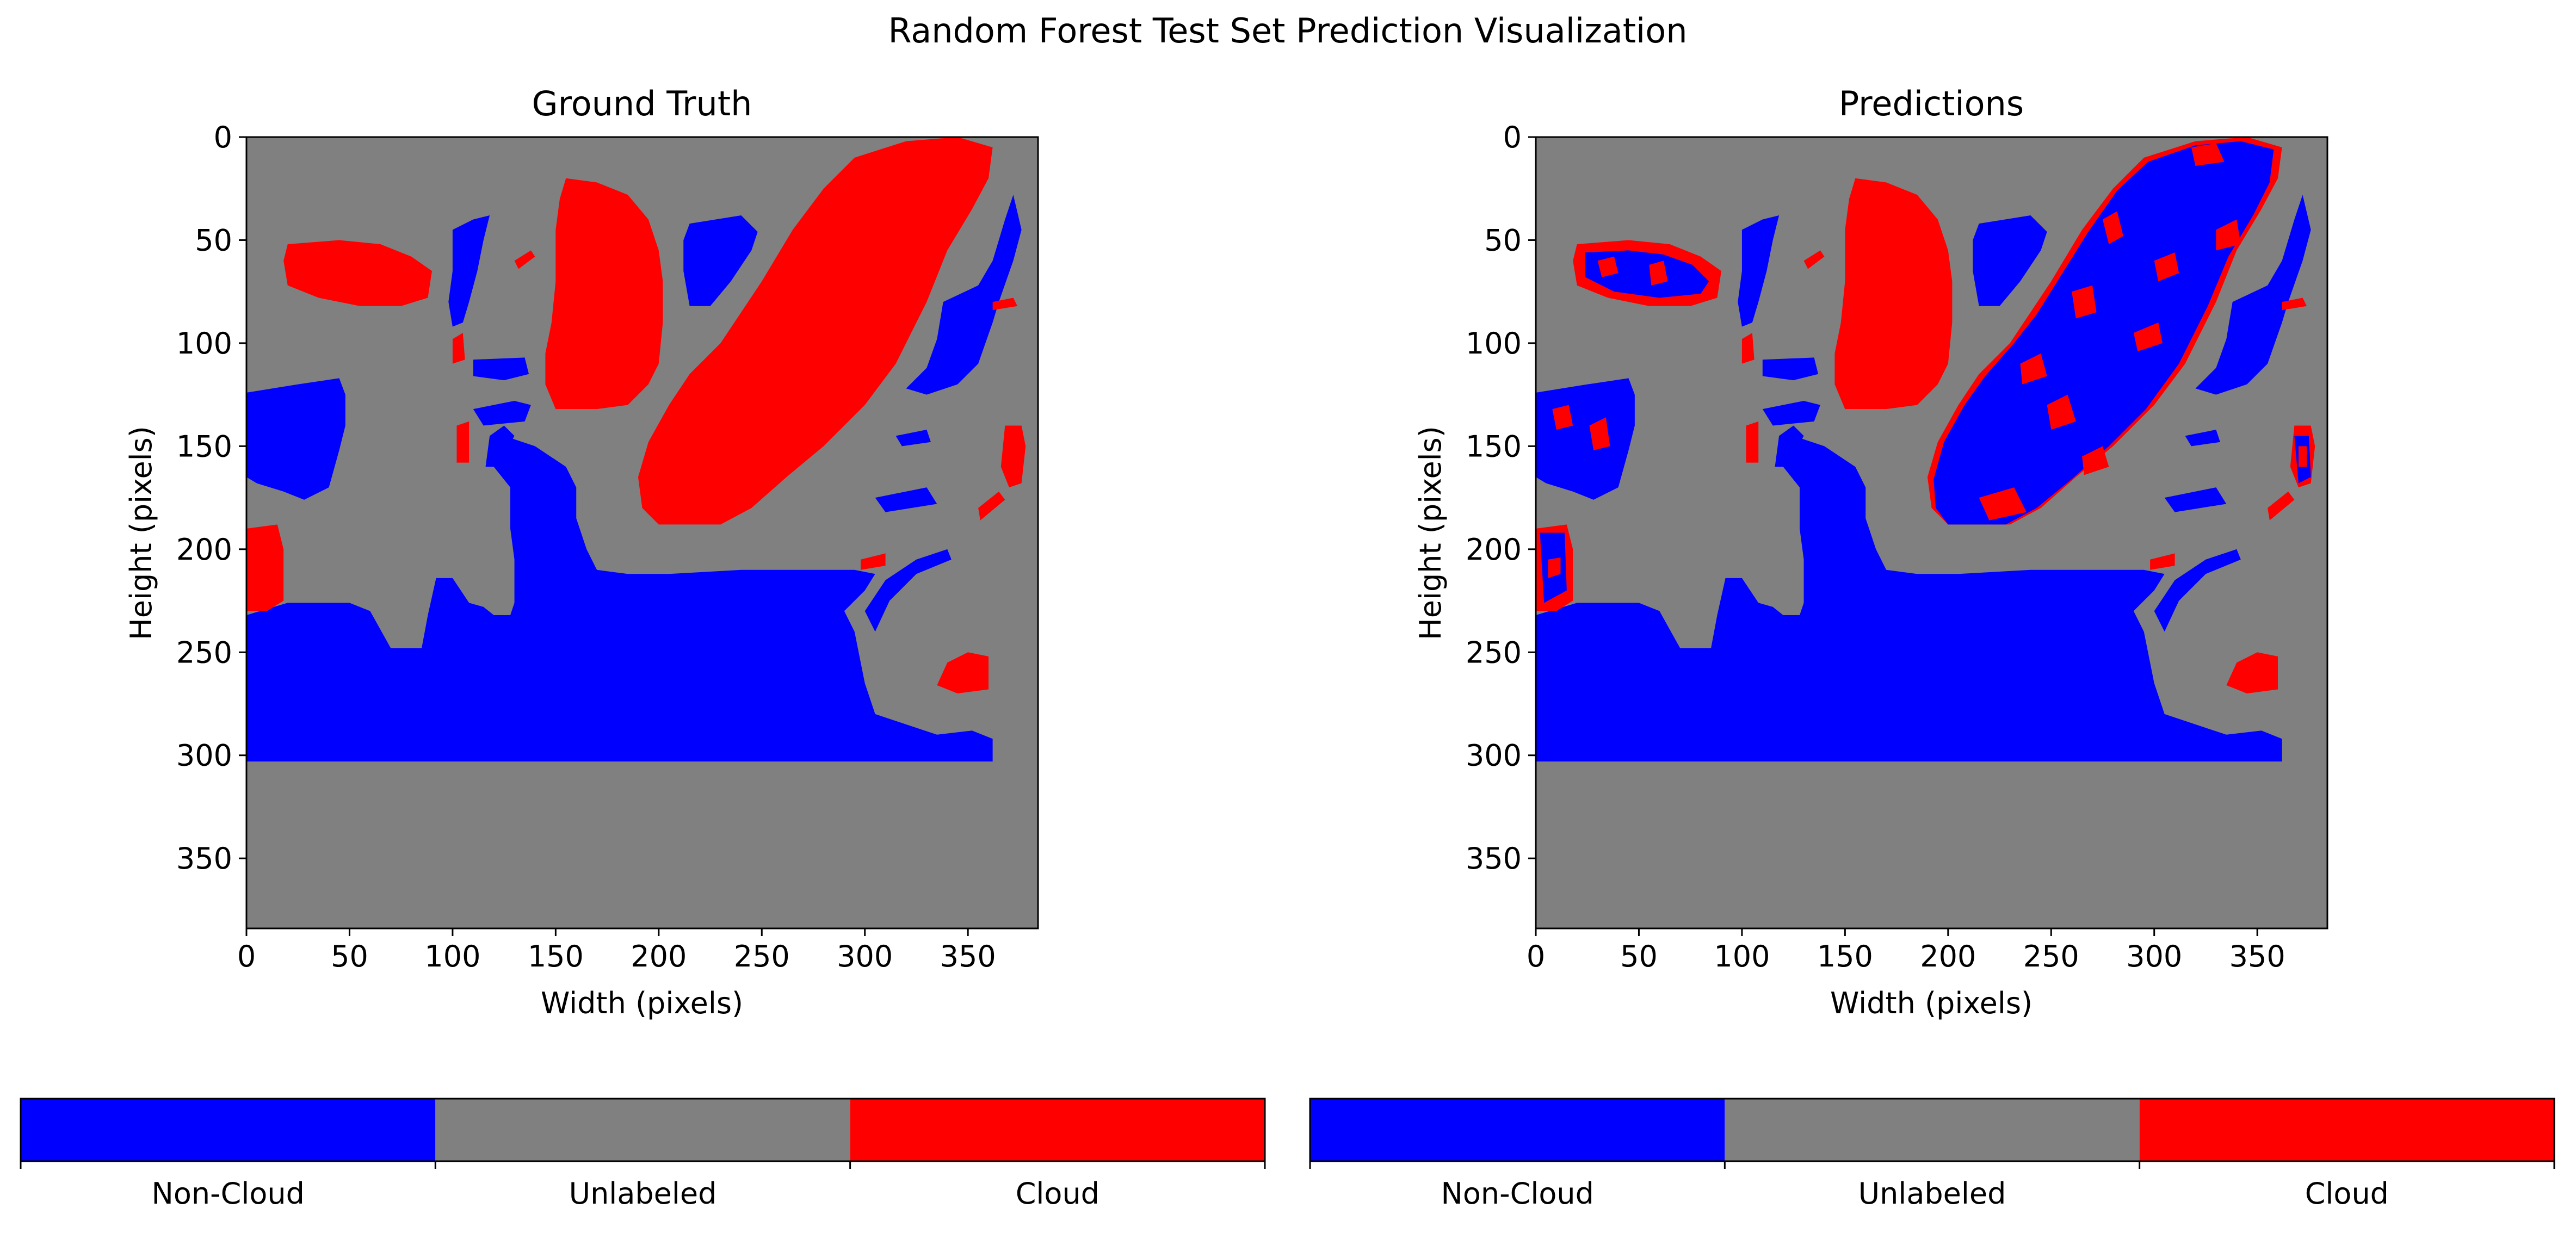  What do you see at coordinates (642, 103) in the screenshot?
I see `panel-title: Ground Truth` at bounding box center [642, 103].